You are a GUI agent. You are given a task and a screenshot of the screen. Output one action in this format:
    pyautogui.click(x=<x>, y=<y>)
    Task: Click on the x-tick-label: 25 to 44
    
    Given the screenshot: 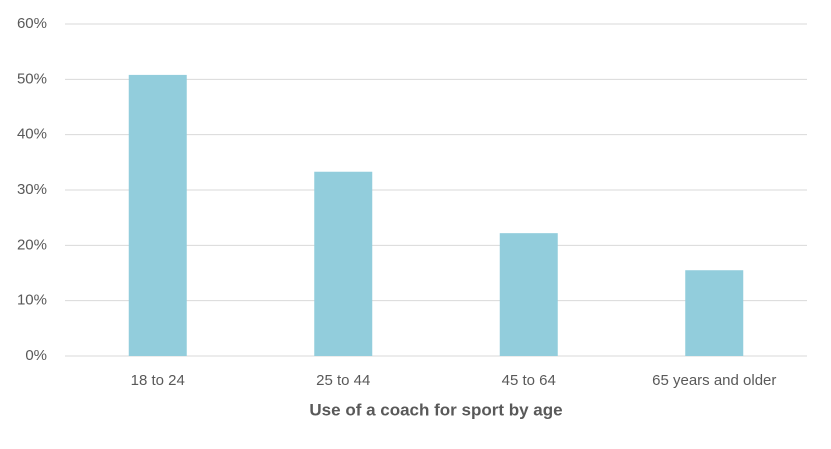 What is the action you would take?
    pyautogui.click(x=343, y=380)
    